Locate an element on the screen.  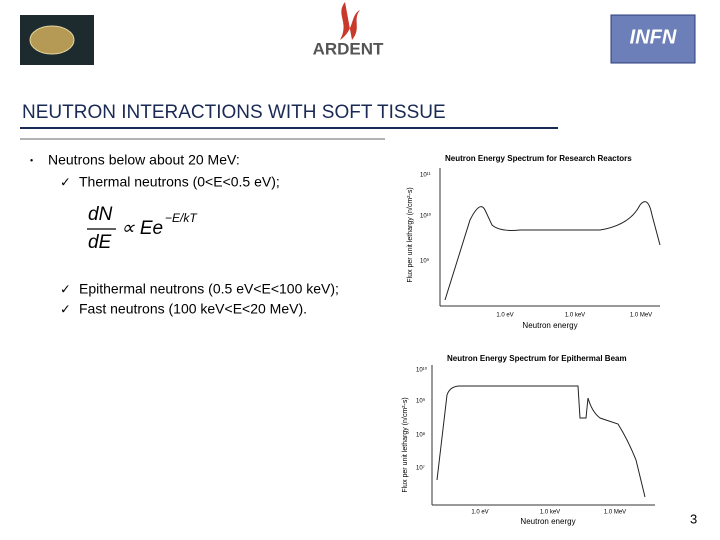
formula-numerator: dN is located at coordinates (100, 214).